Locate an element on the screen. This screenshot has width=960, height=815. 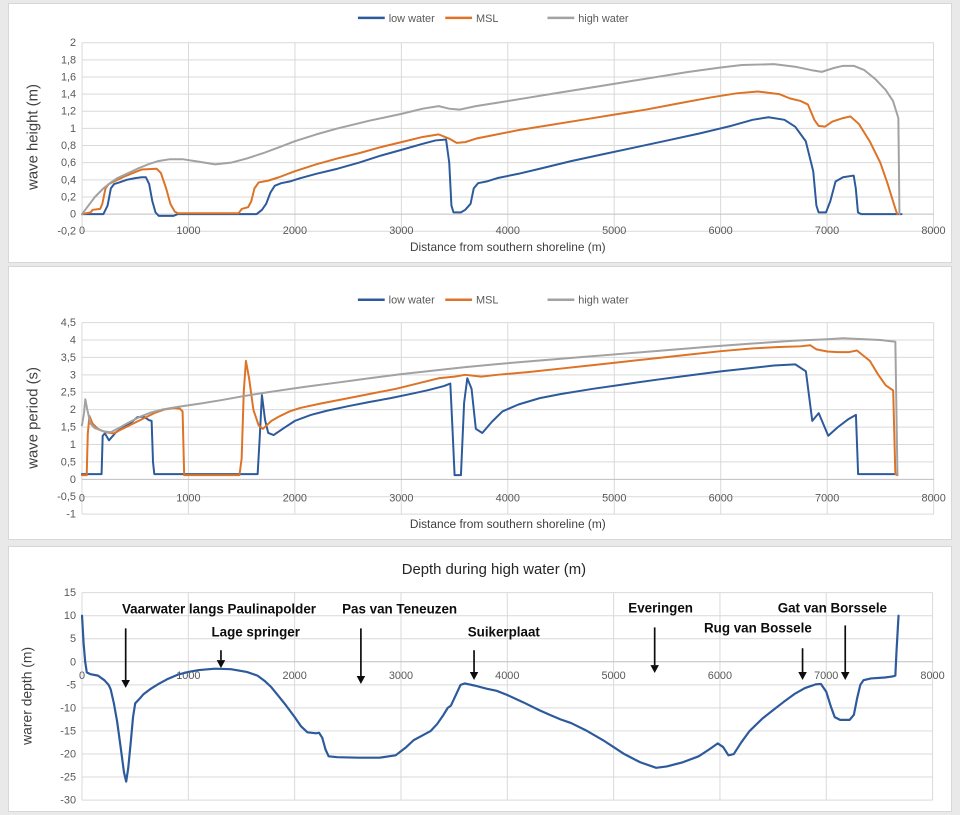
svg-text: -0,5 is located at coordinates (66, 497).